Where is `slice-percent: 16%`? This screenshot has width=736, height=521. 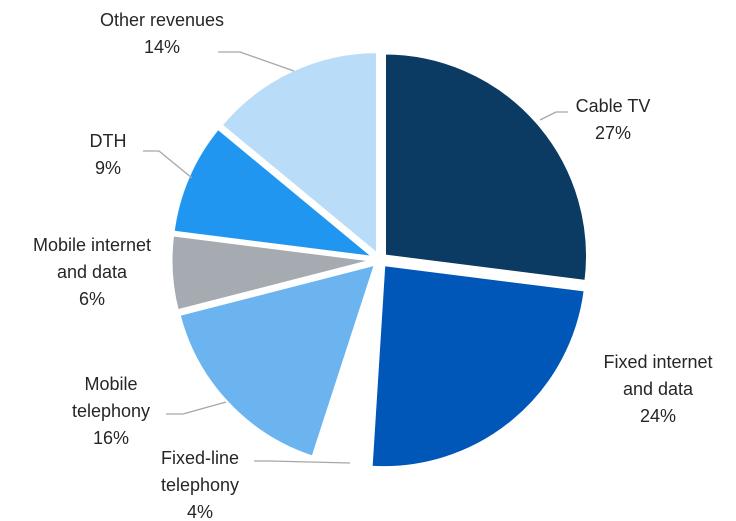 slice-percent: 16% is located at coordinates (111, 438).